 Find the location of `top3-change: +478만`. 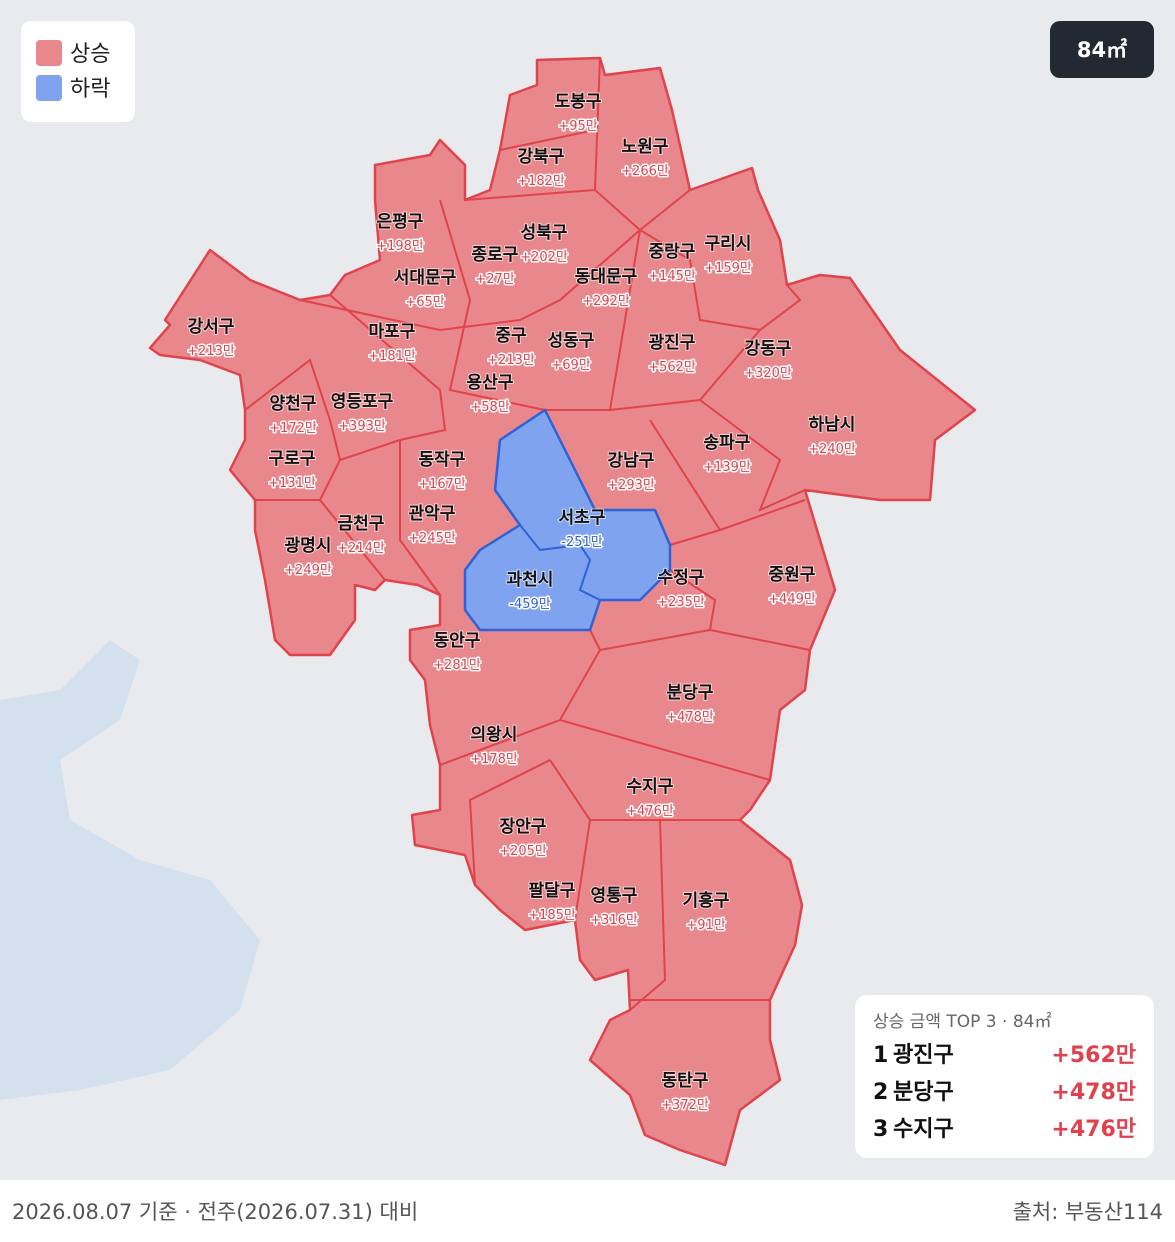

top3-change: +478만 is located at coordinates (1093, 1092).